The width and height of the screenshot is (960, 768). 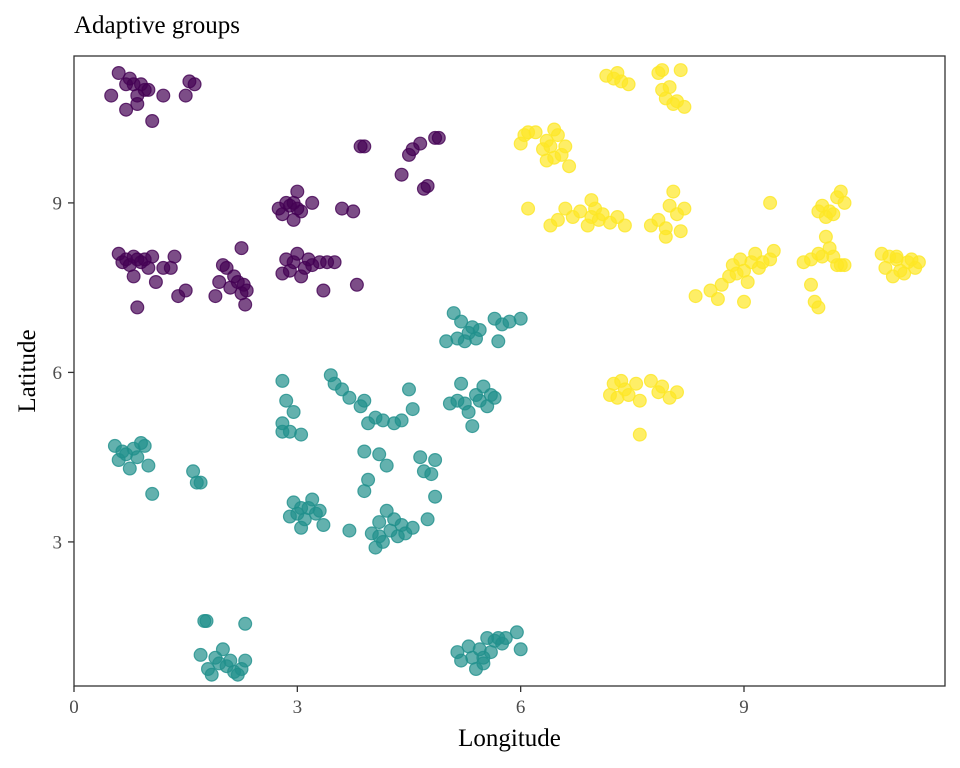 What do you see at coordinates (744, 707) in the screenshot?
I see `x-tick-label: 9` at bounding box center [744, 707].